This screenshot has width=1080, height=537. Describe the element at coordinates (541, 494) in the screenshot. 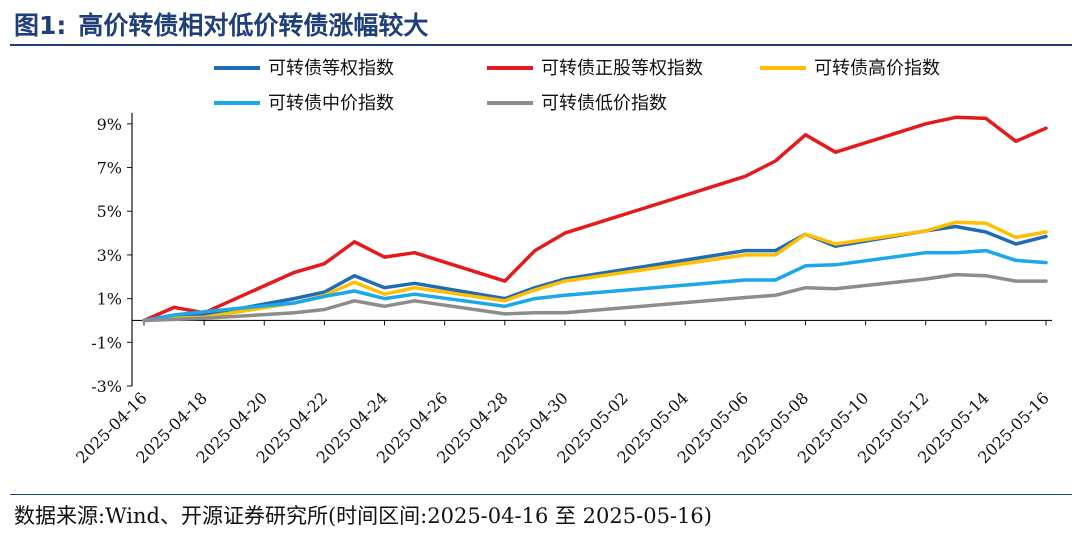

I see `source-divider` at that location.